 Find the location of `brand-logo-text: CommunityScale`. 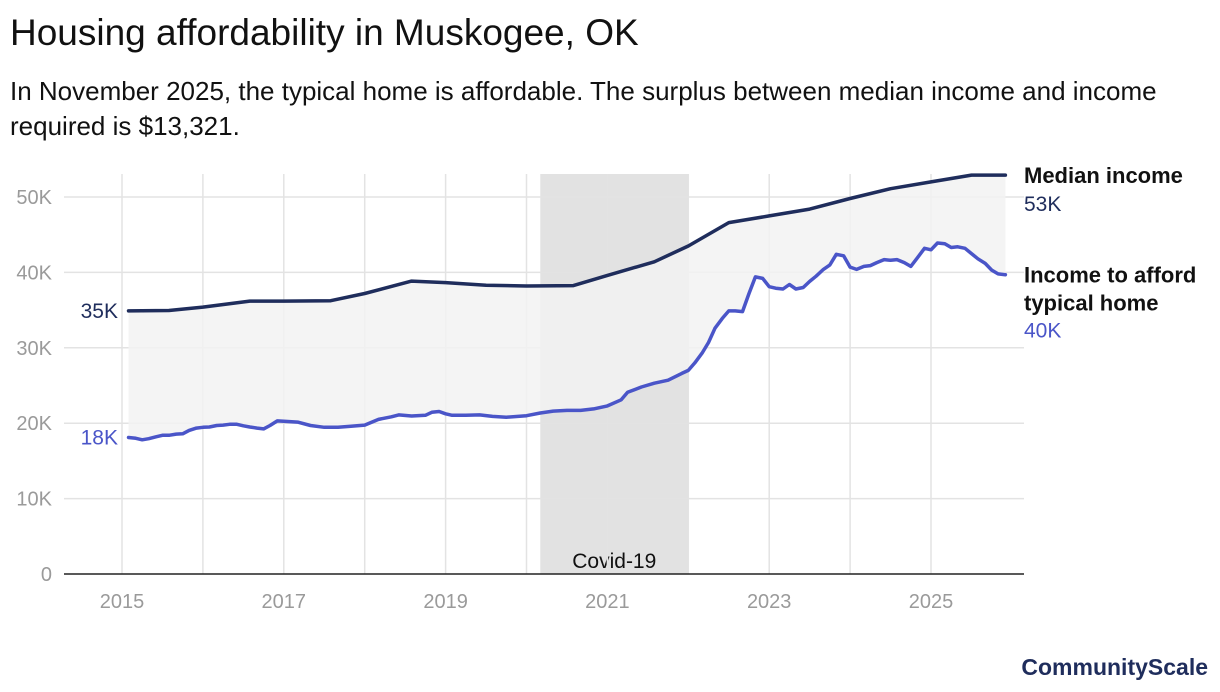

brand-logo-text: CommunityScale is located at coordinates (1114, 667).